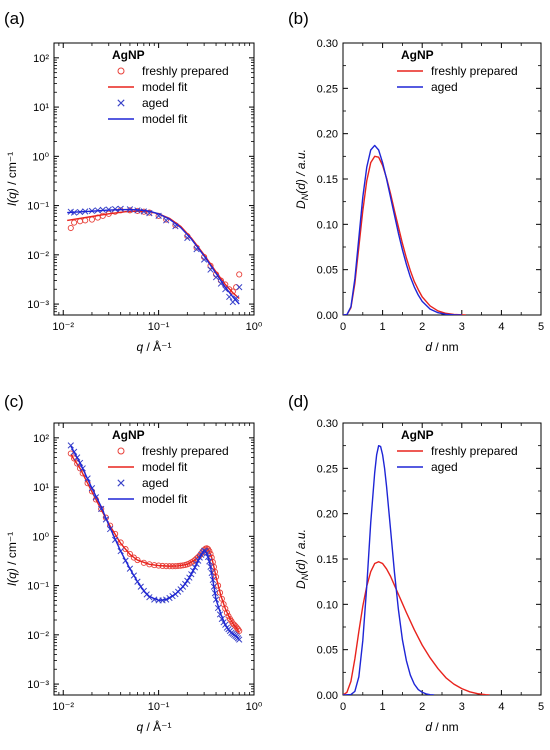  What do you see at coordinates (422, 707) in the screenshot?
I see `x-tick-label: 2` at bounding box center [422, 707].